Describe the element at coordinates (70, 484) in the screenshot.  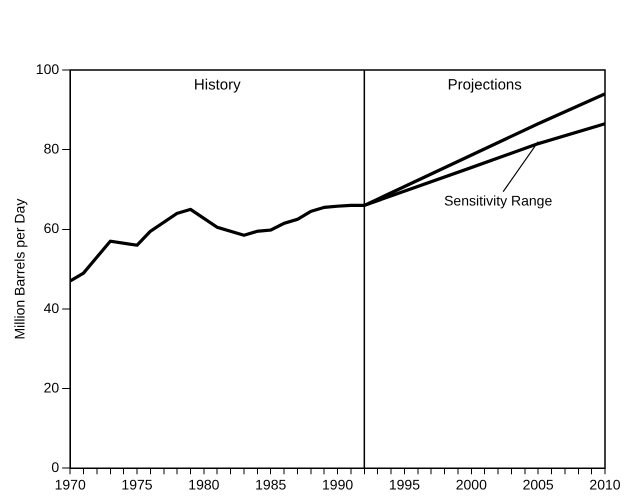
I see `x-tick-label: 1970` at that location.